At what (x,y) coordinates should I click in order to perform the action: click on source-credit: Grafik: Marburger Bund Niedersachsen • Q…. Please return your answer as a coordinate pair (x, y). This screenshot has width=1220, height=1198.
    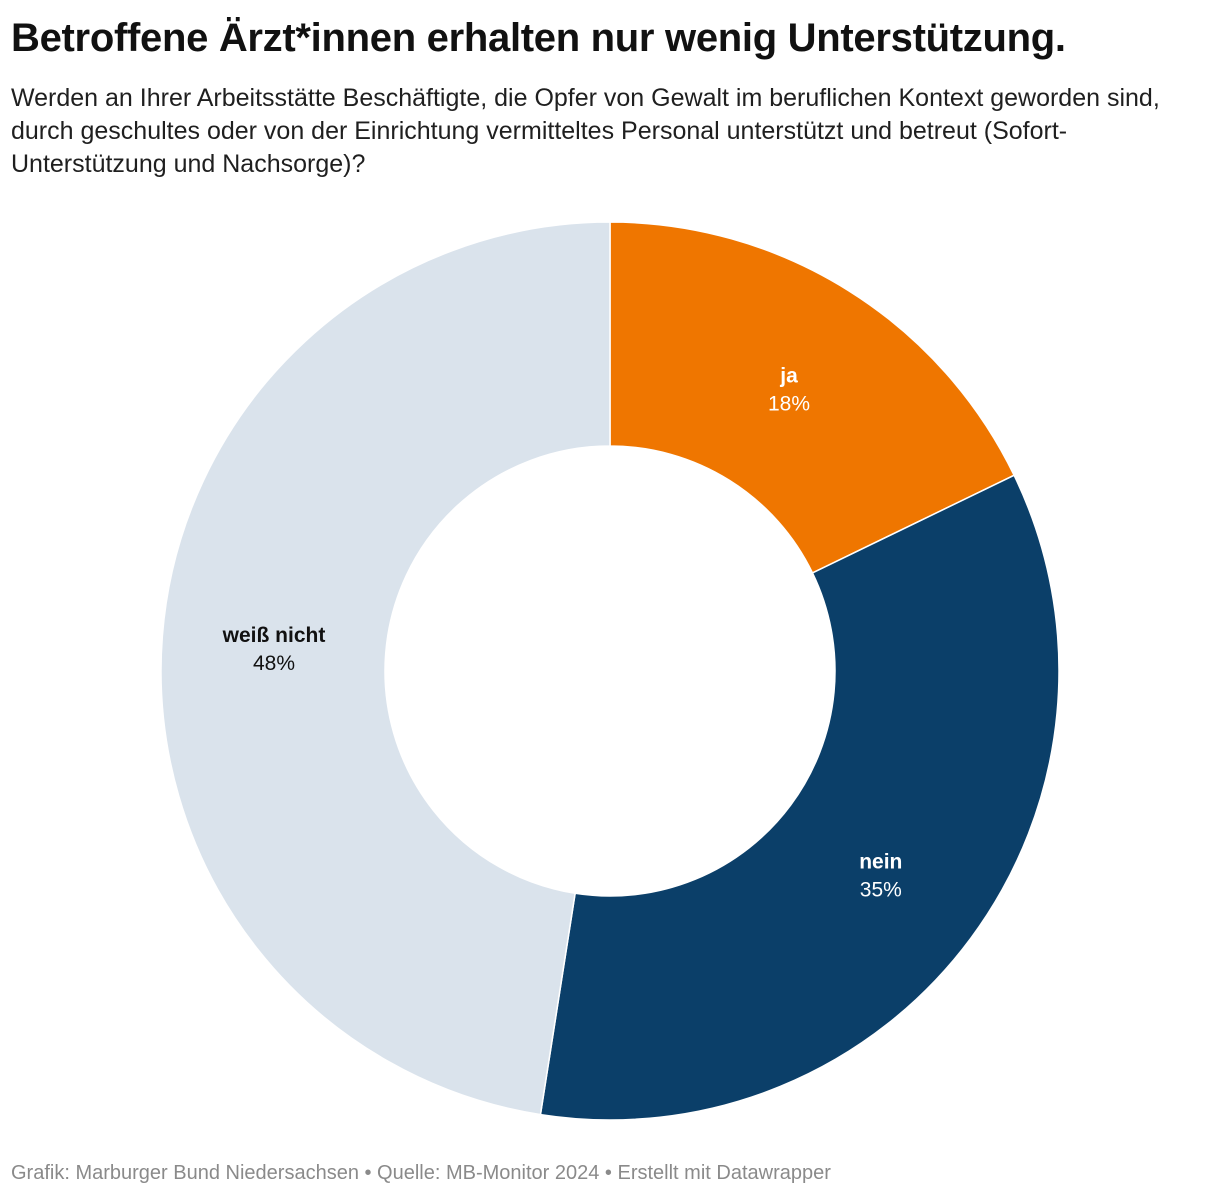
    Looking at the image, I should click on (421, 1173).